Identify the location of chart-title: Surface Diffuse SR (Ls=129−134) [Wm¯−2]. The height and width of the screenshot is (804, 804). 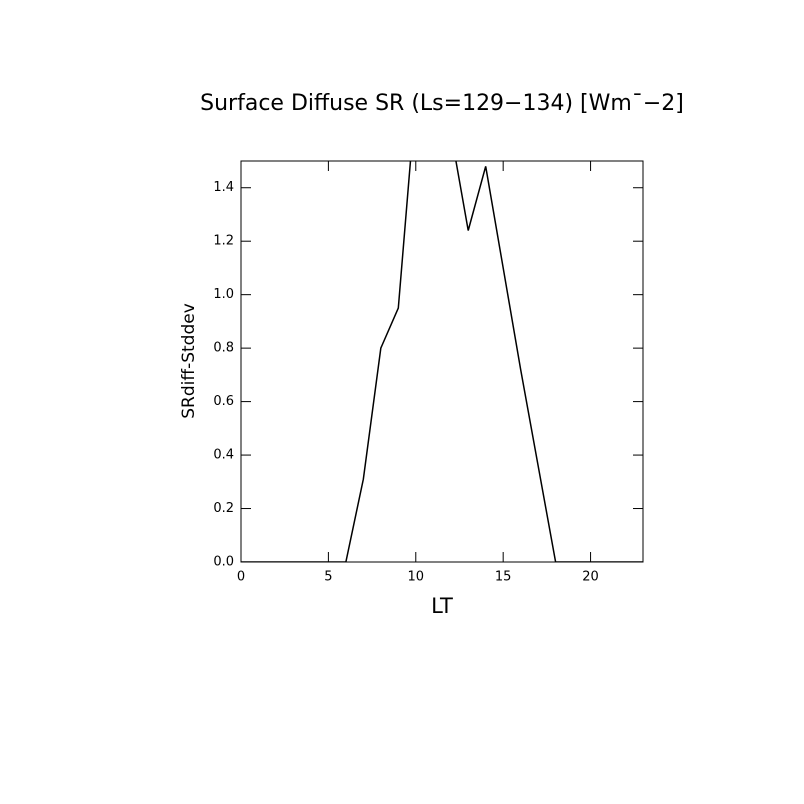
(442, 103).